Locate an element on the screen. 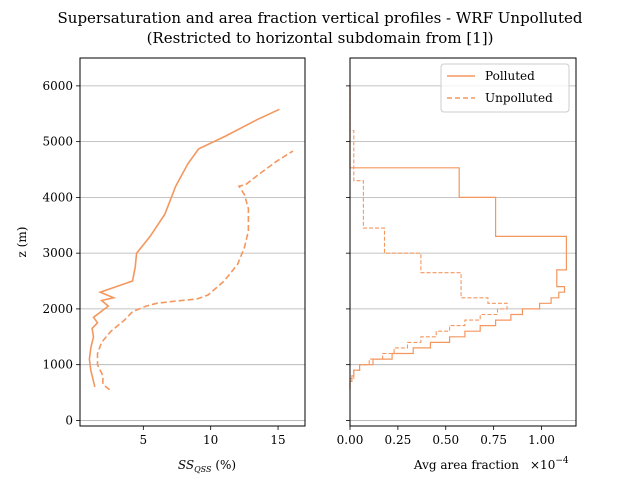 The image size is (640, 480). left-ytick-label: 2000 is located at coordinates (57, 309).